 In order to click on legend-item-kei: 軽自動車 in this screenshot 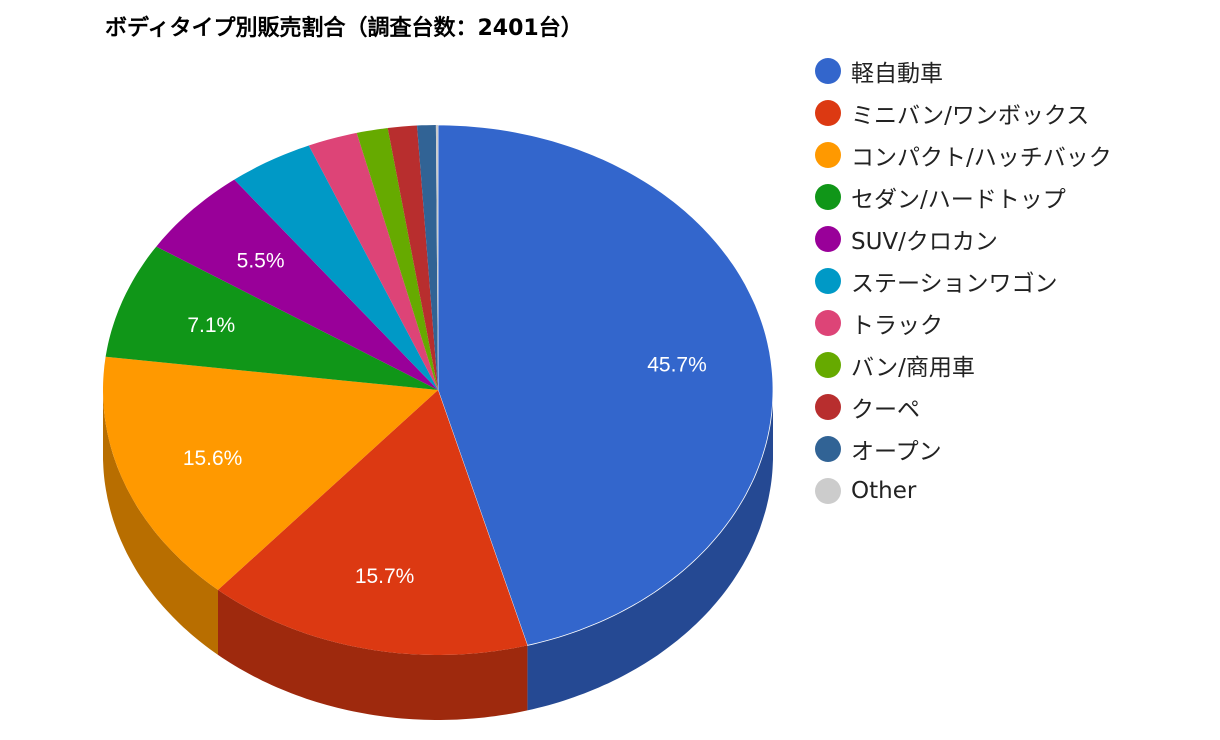, I will do `click(963, 71)`.